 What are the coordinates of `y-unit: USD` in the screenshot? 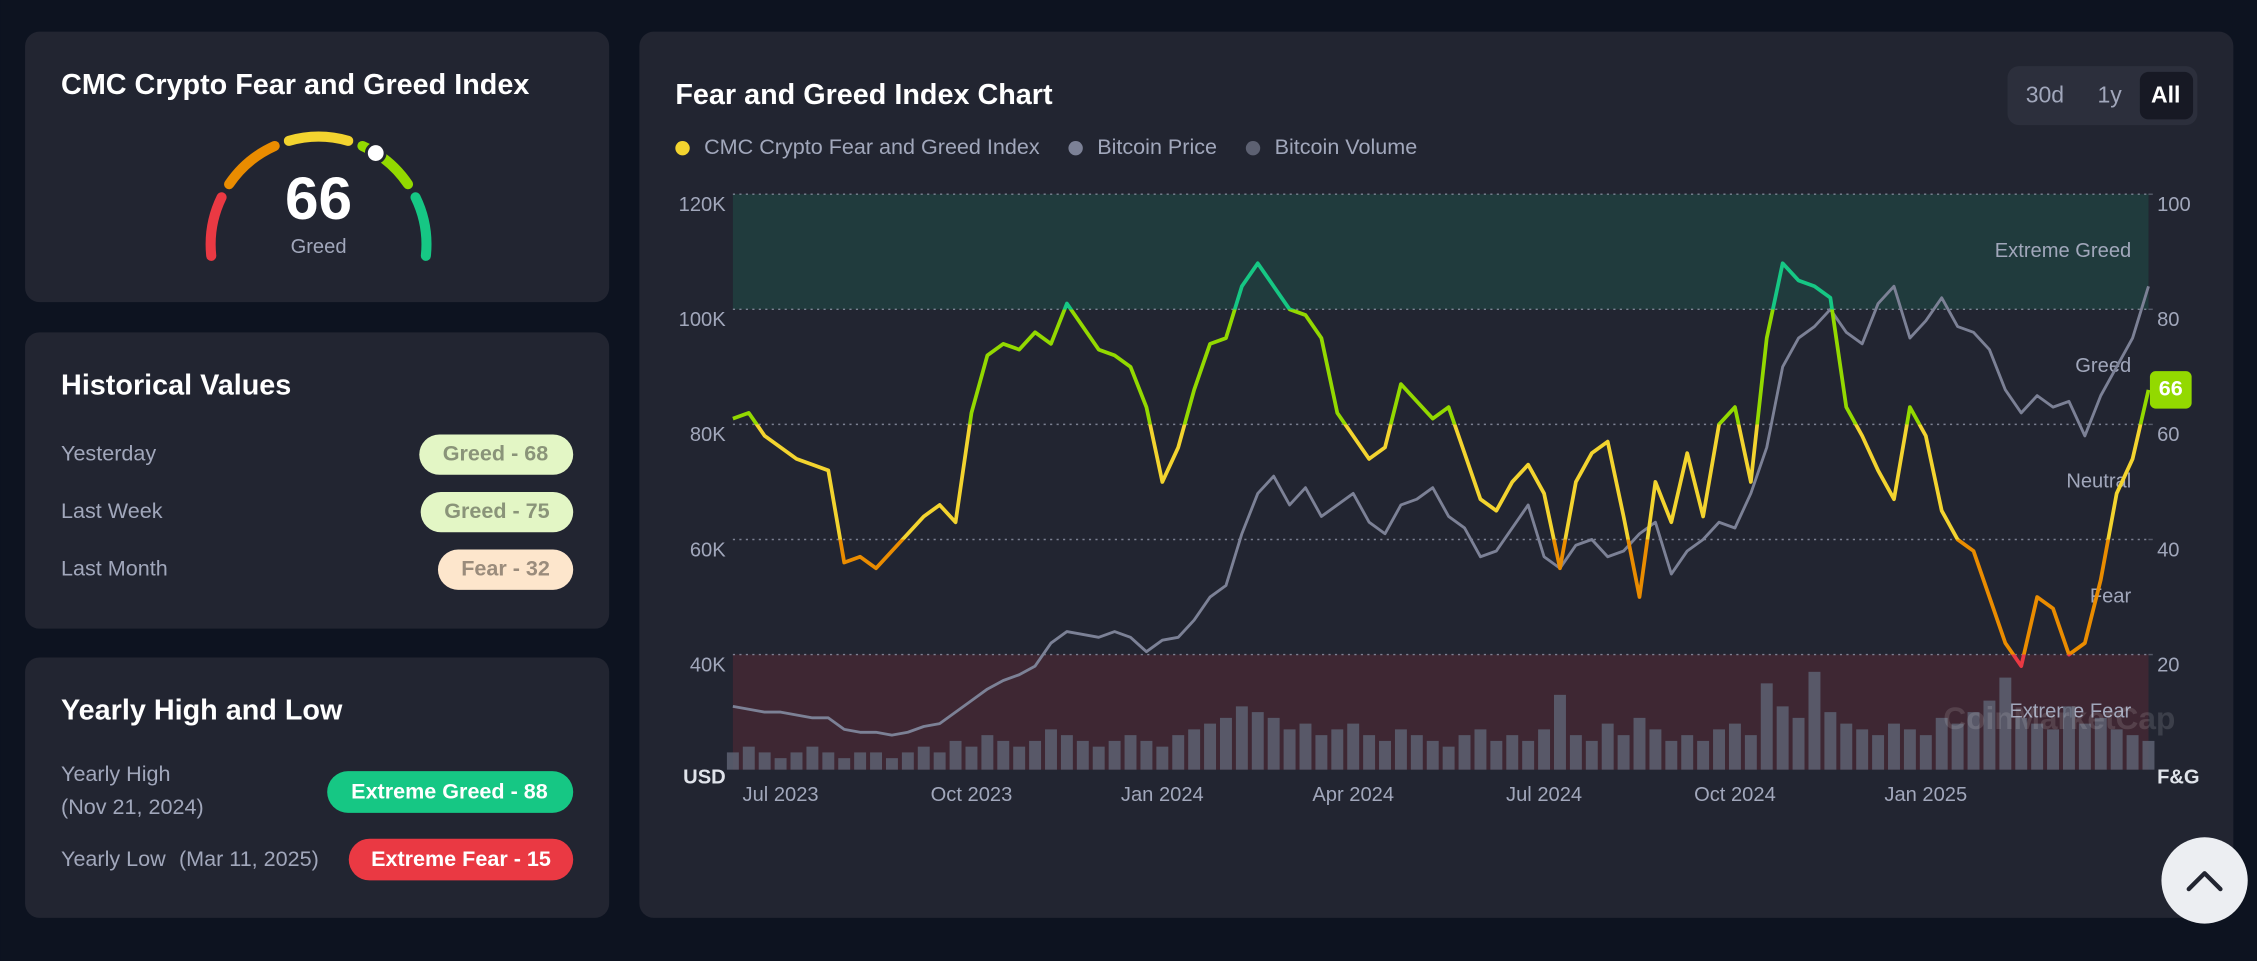 It's located at (704, 778).